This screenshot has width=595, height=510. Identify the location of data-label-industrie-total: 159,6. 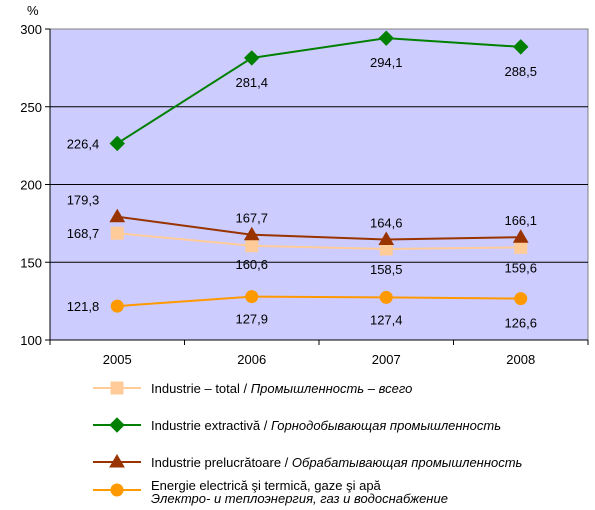
(520, 267).